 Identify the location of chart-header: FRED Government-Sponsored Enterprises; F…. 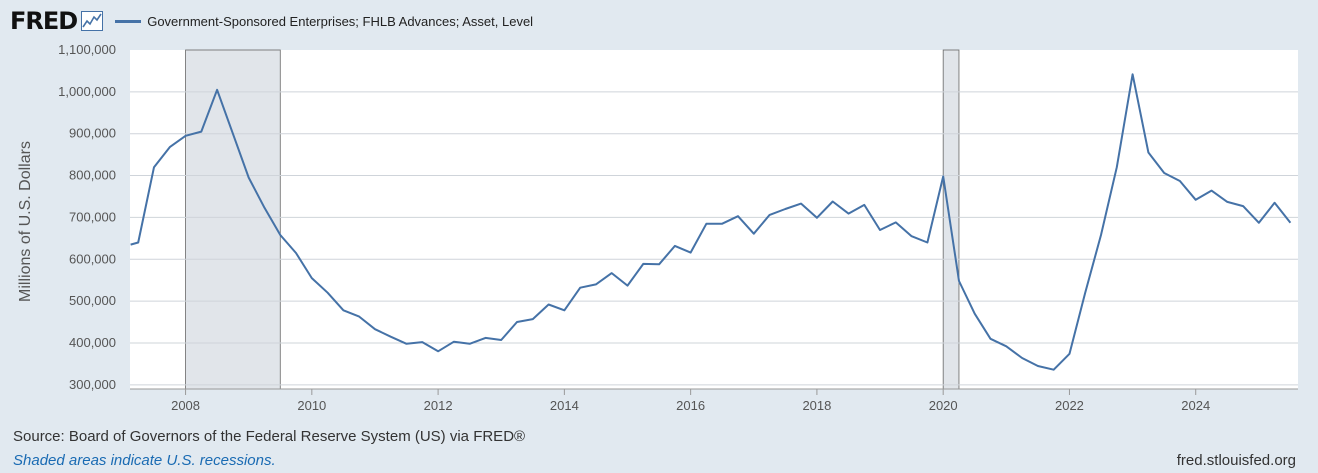
(271, 21).